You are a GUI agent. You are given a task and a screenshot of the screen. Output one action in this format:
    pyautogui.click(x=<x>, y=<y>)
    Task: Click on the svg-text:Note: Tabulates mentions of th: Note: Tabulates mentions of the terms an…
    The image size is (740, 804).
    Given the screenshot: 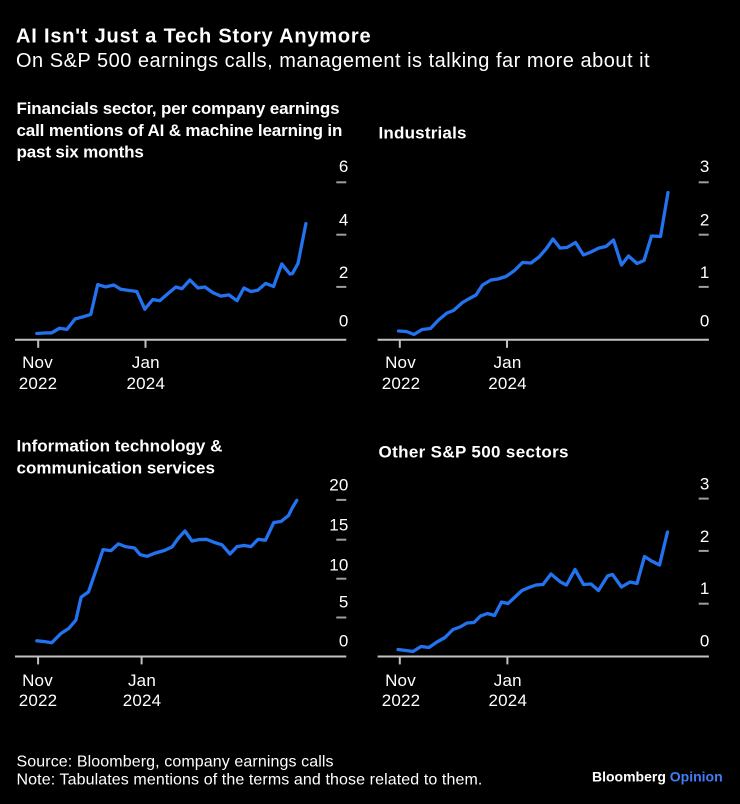 What is the action you would take?
    pyautogui.click(x=250, y=780)
    